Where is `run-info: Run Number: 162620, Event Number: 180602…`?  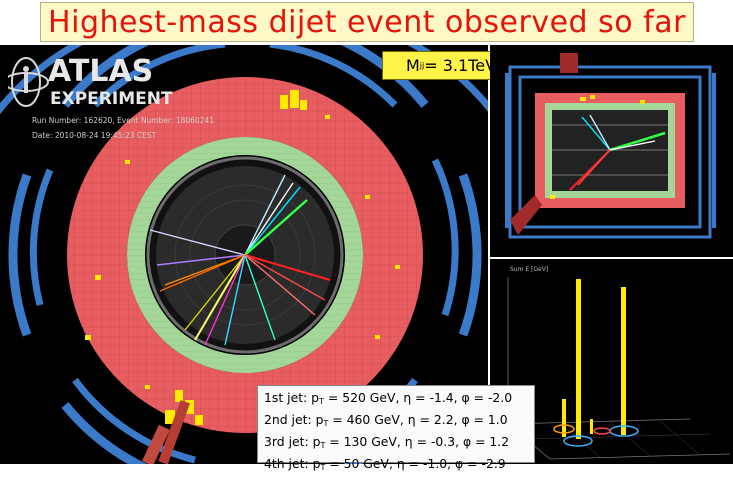
run-info: Run Number: 162620, Event Number: 180602… is located at coordinates (123, 128).